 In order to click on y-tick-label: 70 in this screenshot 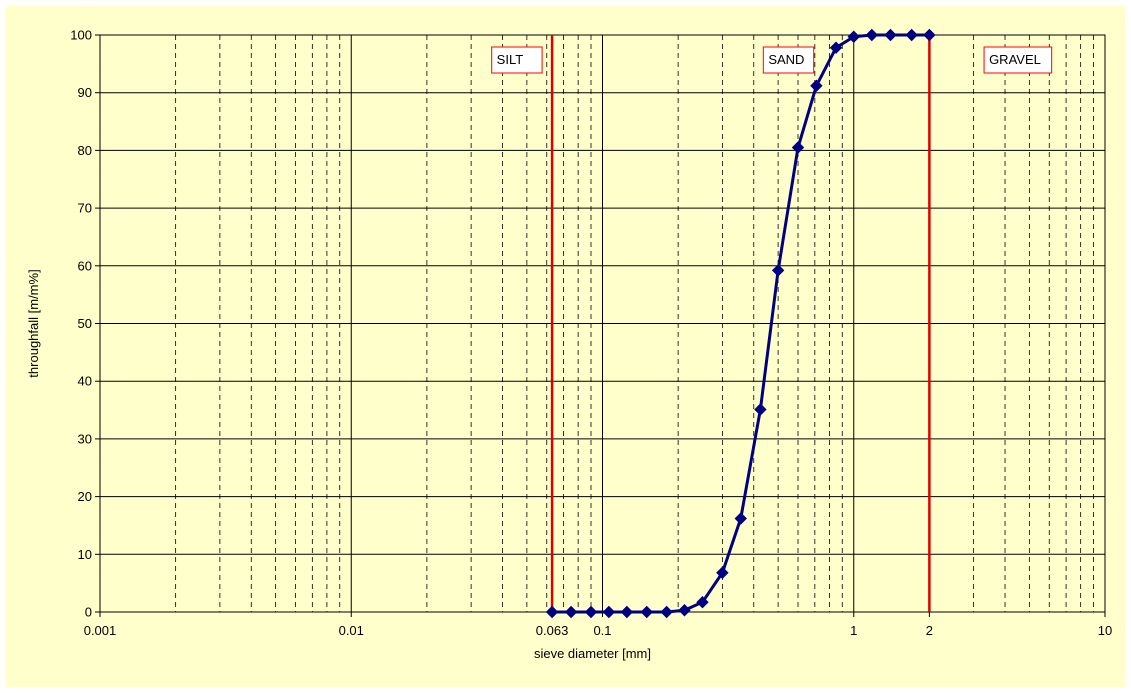, I will do `click(85, 208)`.